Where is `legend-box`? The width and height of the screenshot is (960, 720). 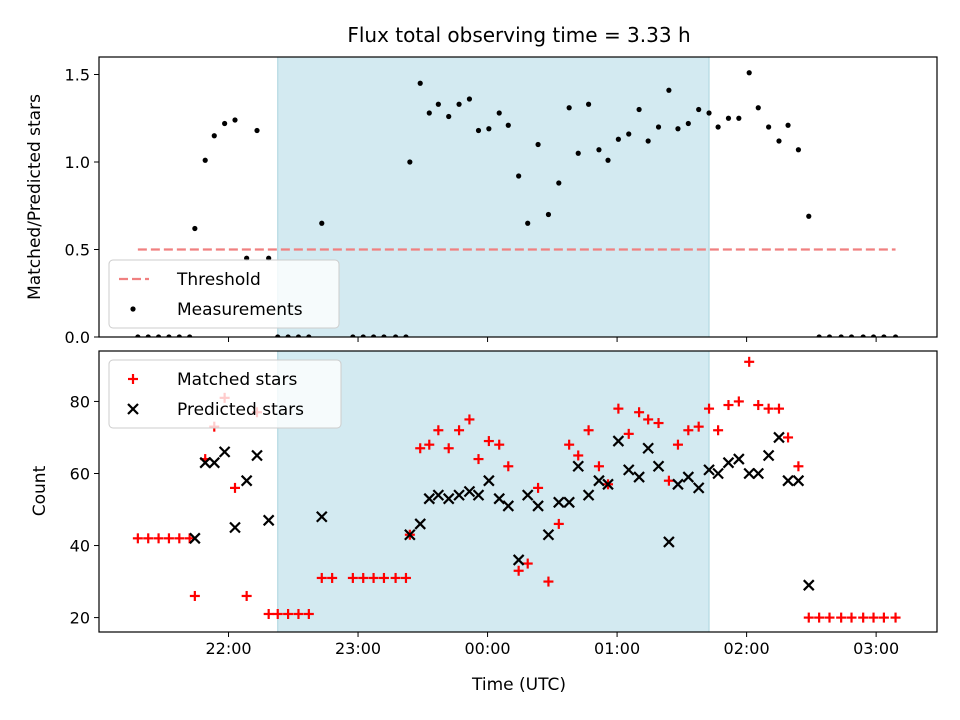
legend-box is located at coordinates (224, 294).